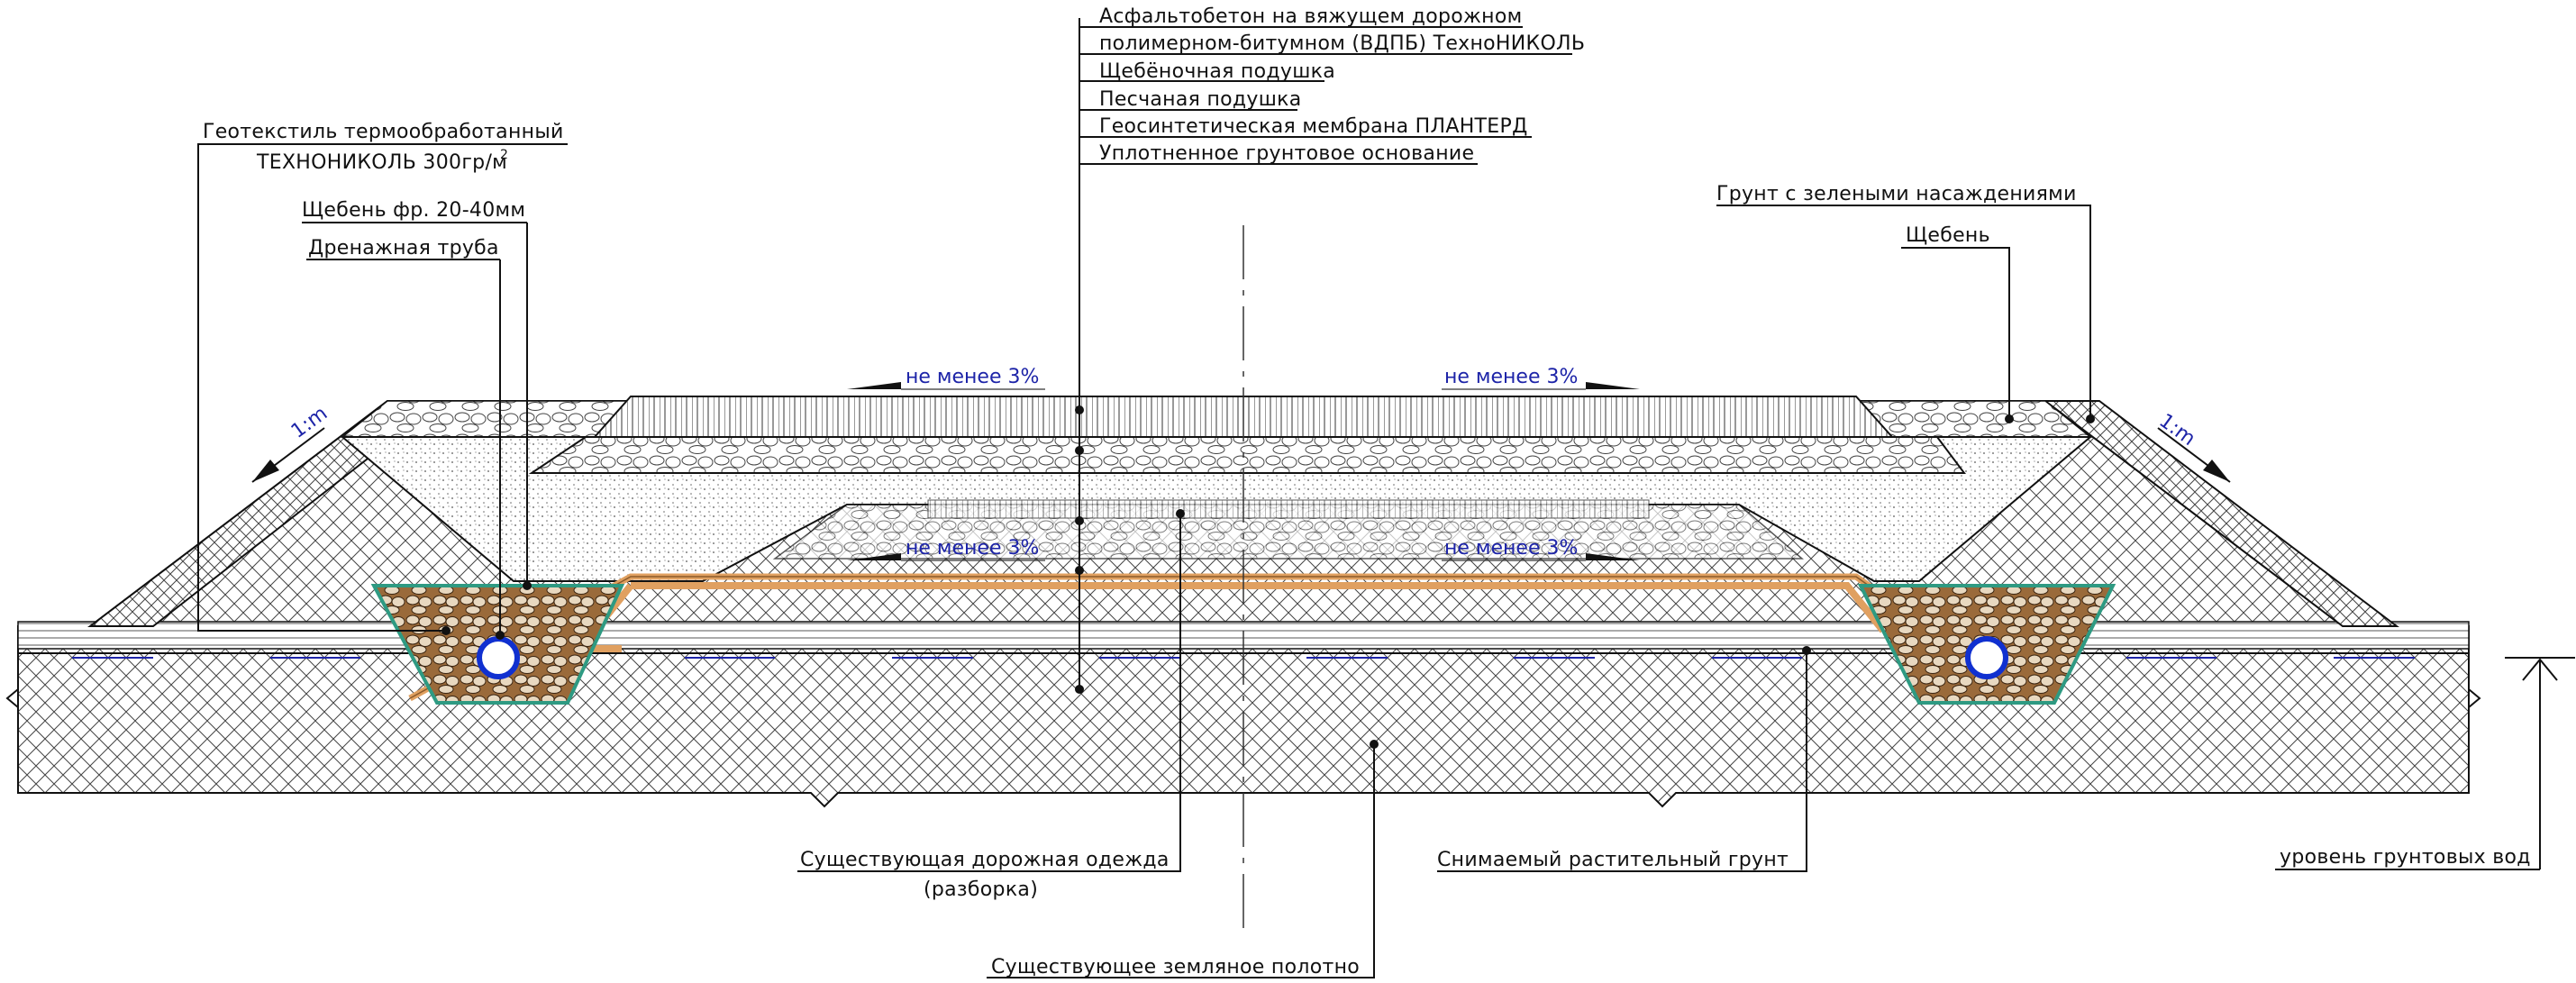 The height and width of the screenshot is (983, 2576). Describe the element at coordinates (486, 419) in the screenshot. I see `crest-stones-left` at that location.